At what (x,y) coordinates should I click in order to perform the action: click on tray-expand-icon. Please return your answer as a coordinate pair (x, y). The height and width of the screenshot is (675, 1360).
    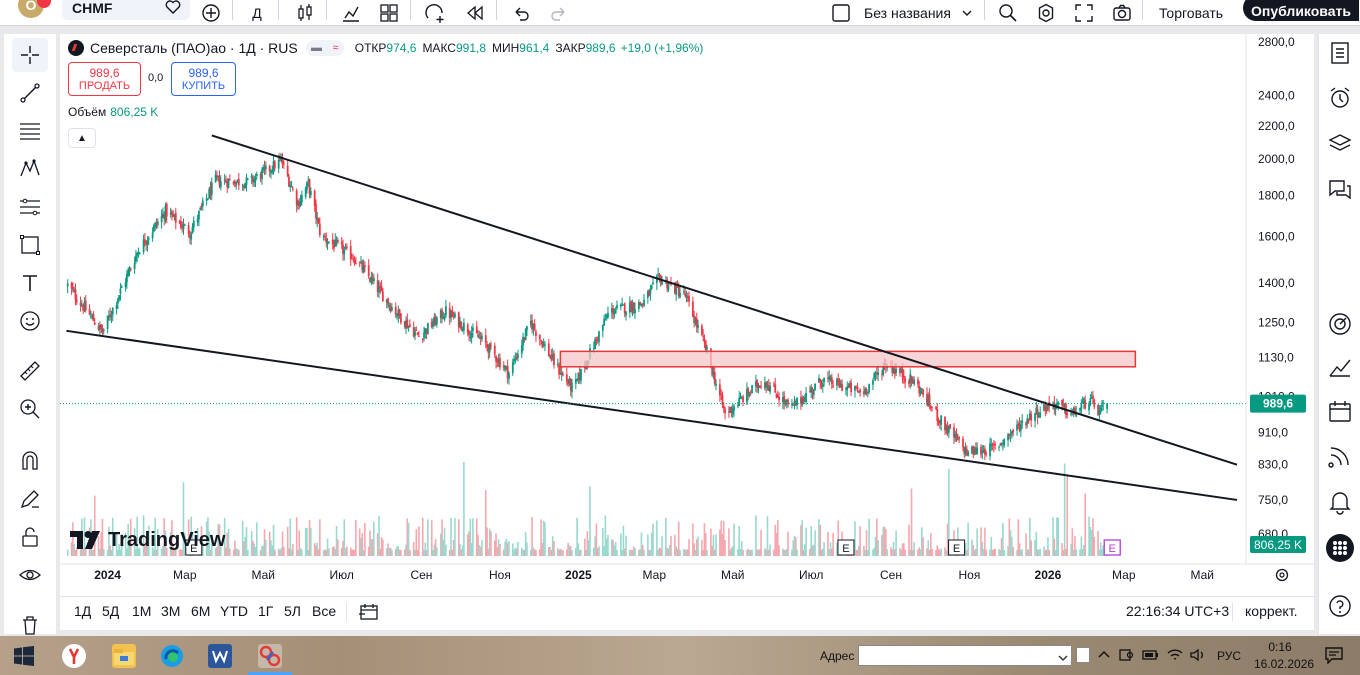
    Looking at the image, I should click on (1104, 657).